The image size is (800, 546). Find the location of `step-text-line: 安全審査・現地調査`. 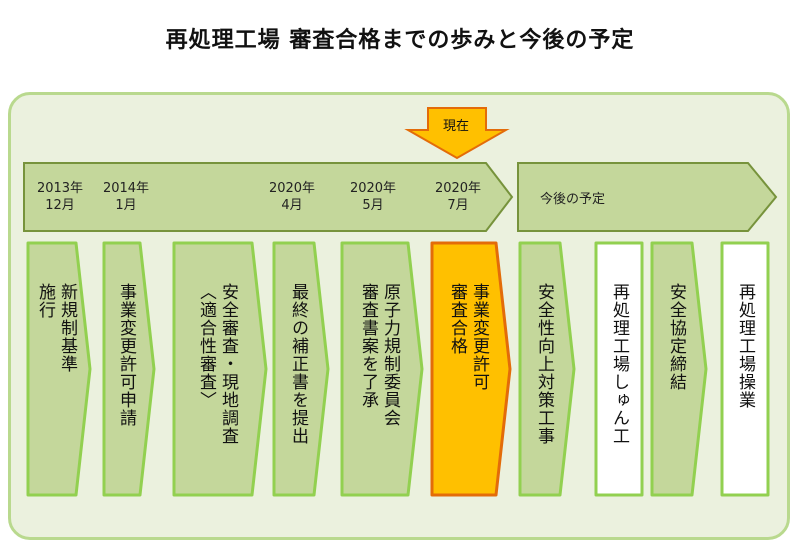

step-text-line: 安全審査・現地調査 is located at coordinates (228, 364).